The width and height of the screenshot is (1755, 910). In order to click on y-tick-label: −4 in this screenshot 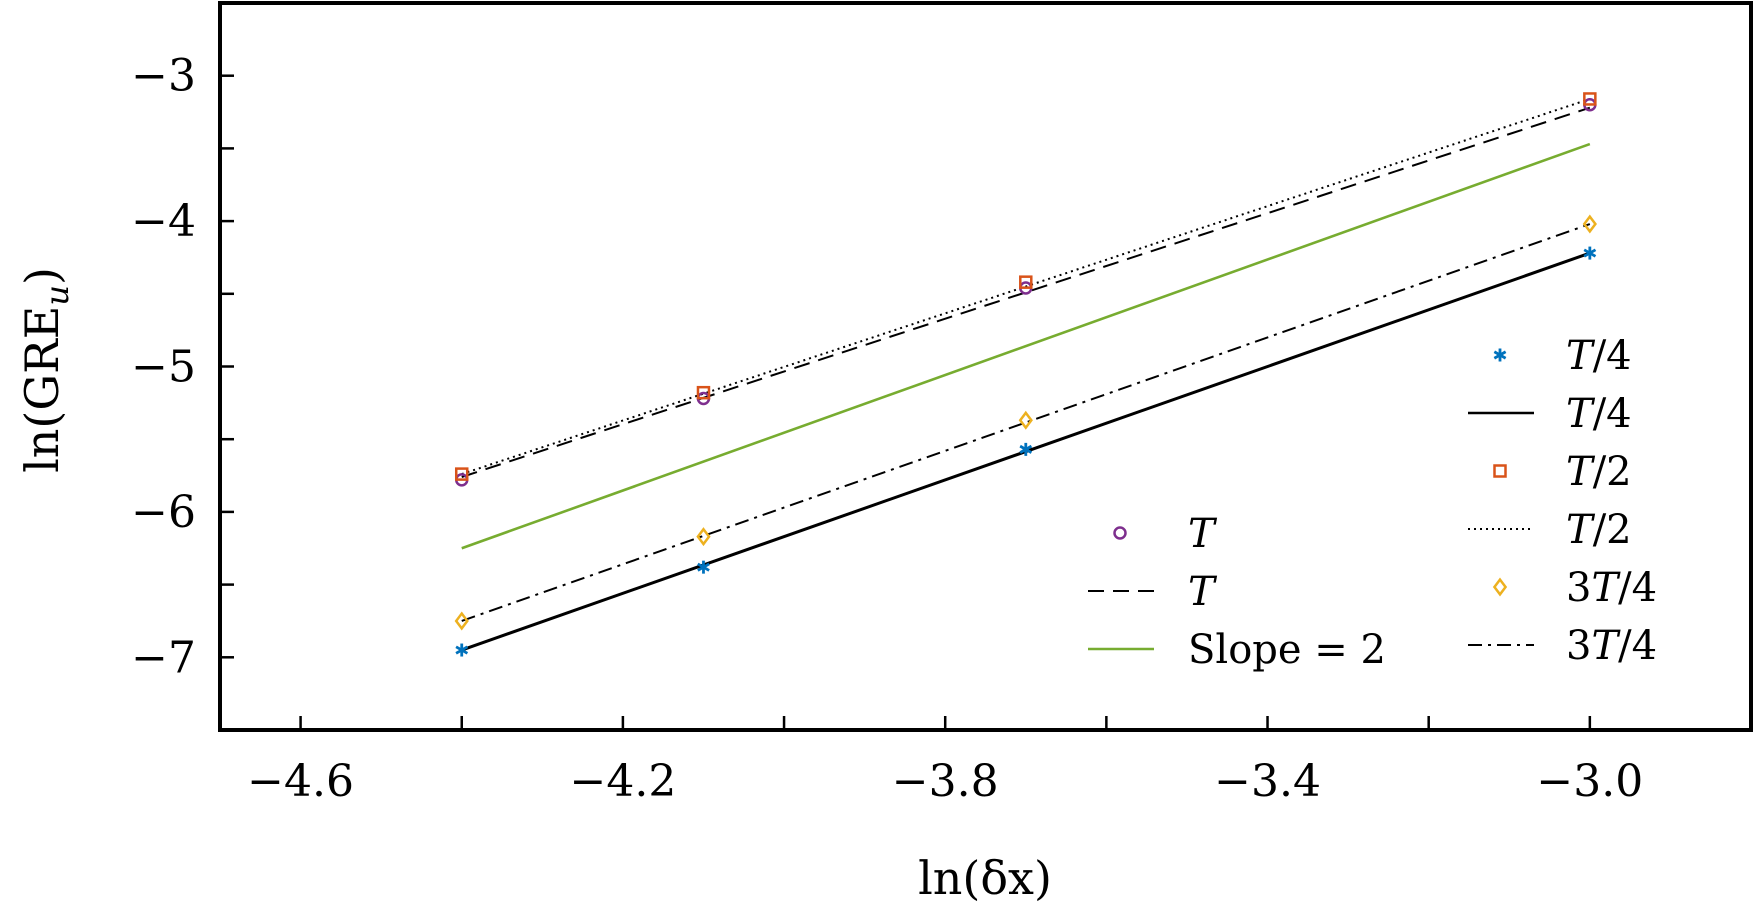, I will do `click(163, 221)`.